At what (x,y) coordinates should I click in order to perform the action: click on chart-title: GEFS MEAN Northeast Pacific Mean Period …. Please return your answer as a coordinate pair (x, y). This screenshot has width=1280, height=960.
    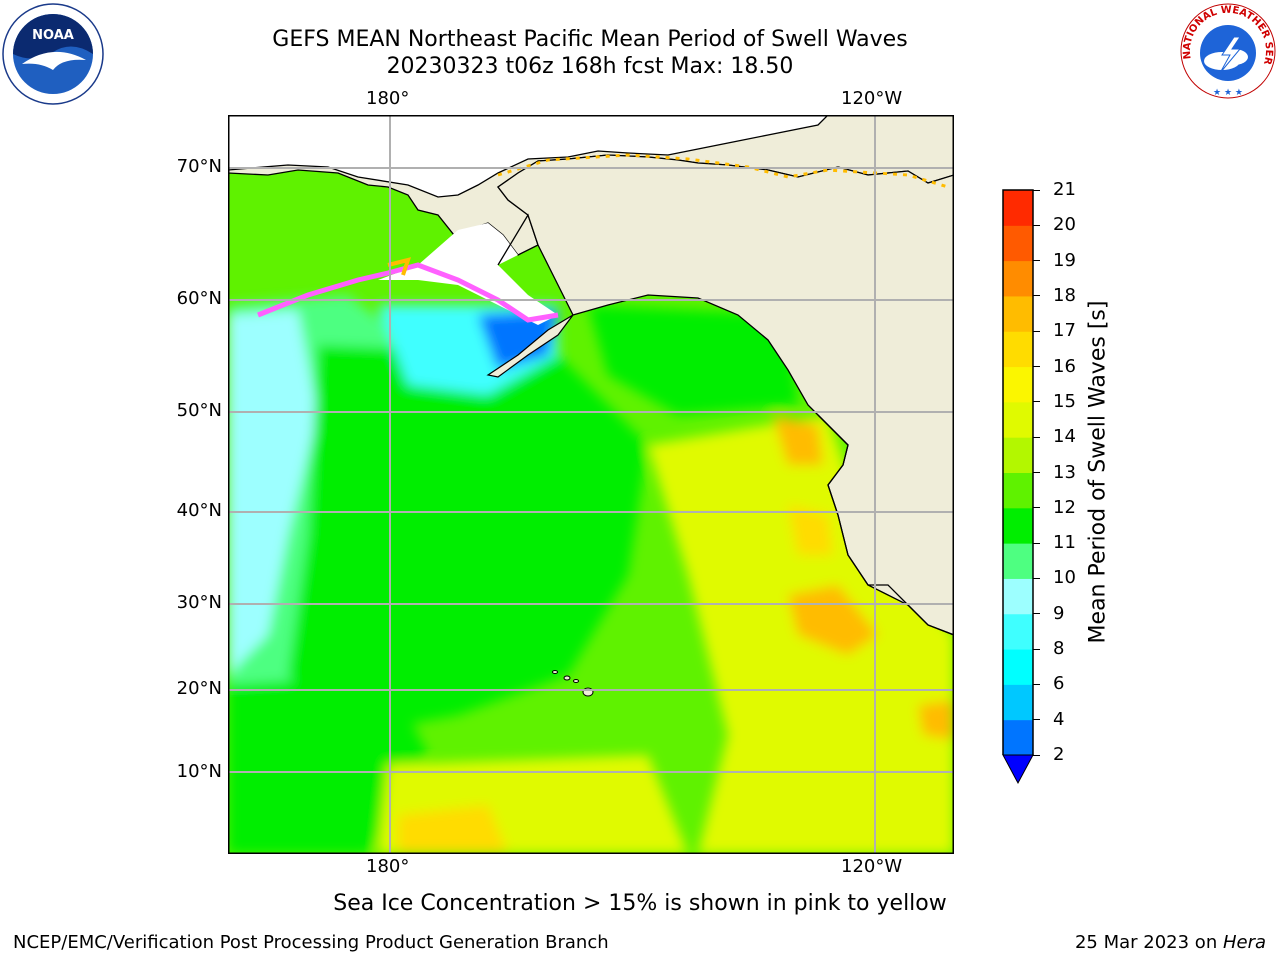
    Looking at the image, I should click on (590, 39).